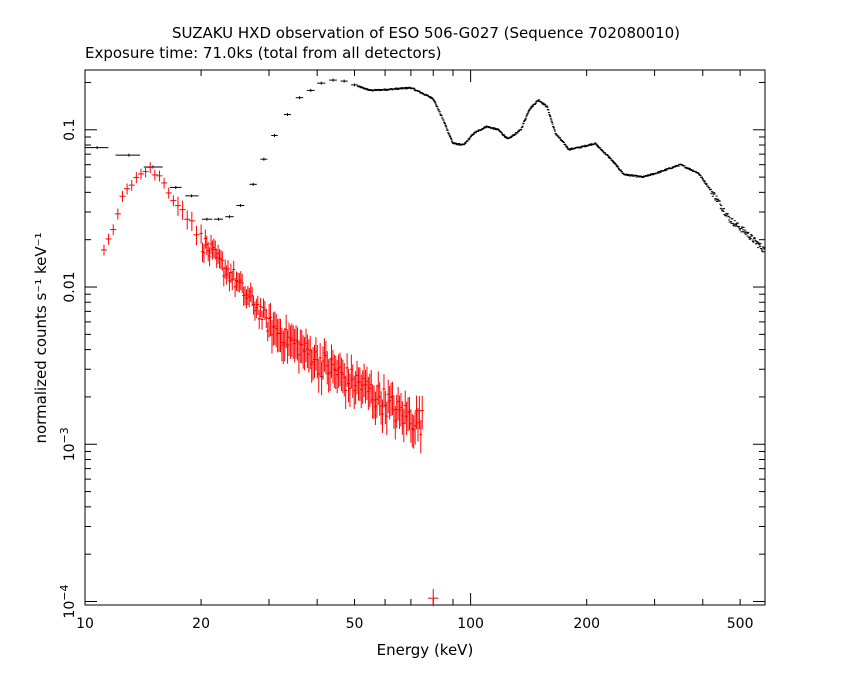 This screenshot has width=850, height=680. Describe the element at coordinates (355, 624) in the screenshot. I see `x-tick-label: 50` at that location.